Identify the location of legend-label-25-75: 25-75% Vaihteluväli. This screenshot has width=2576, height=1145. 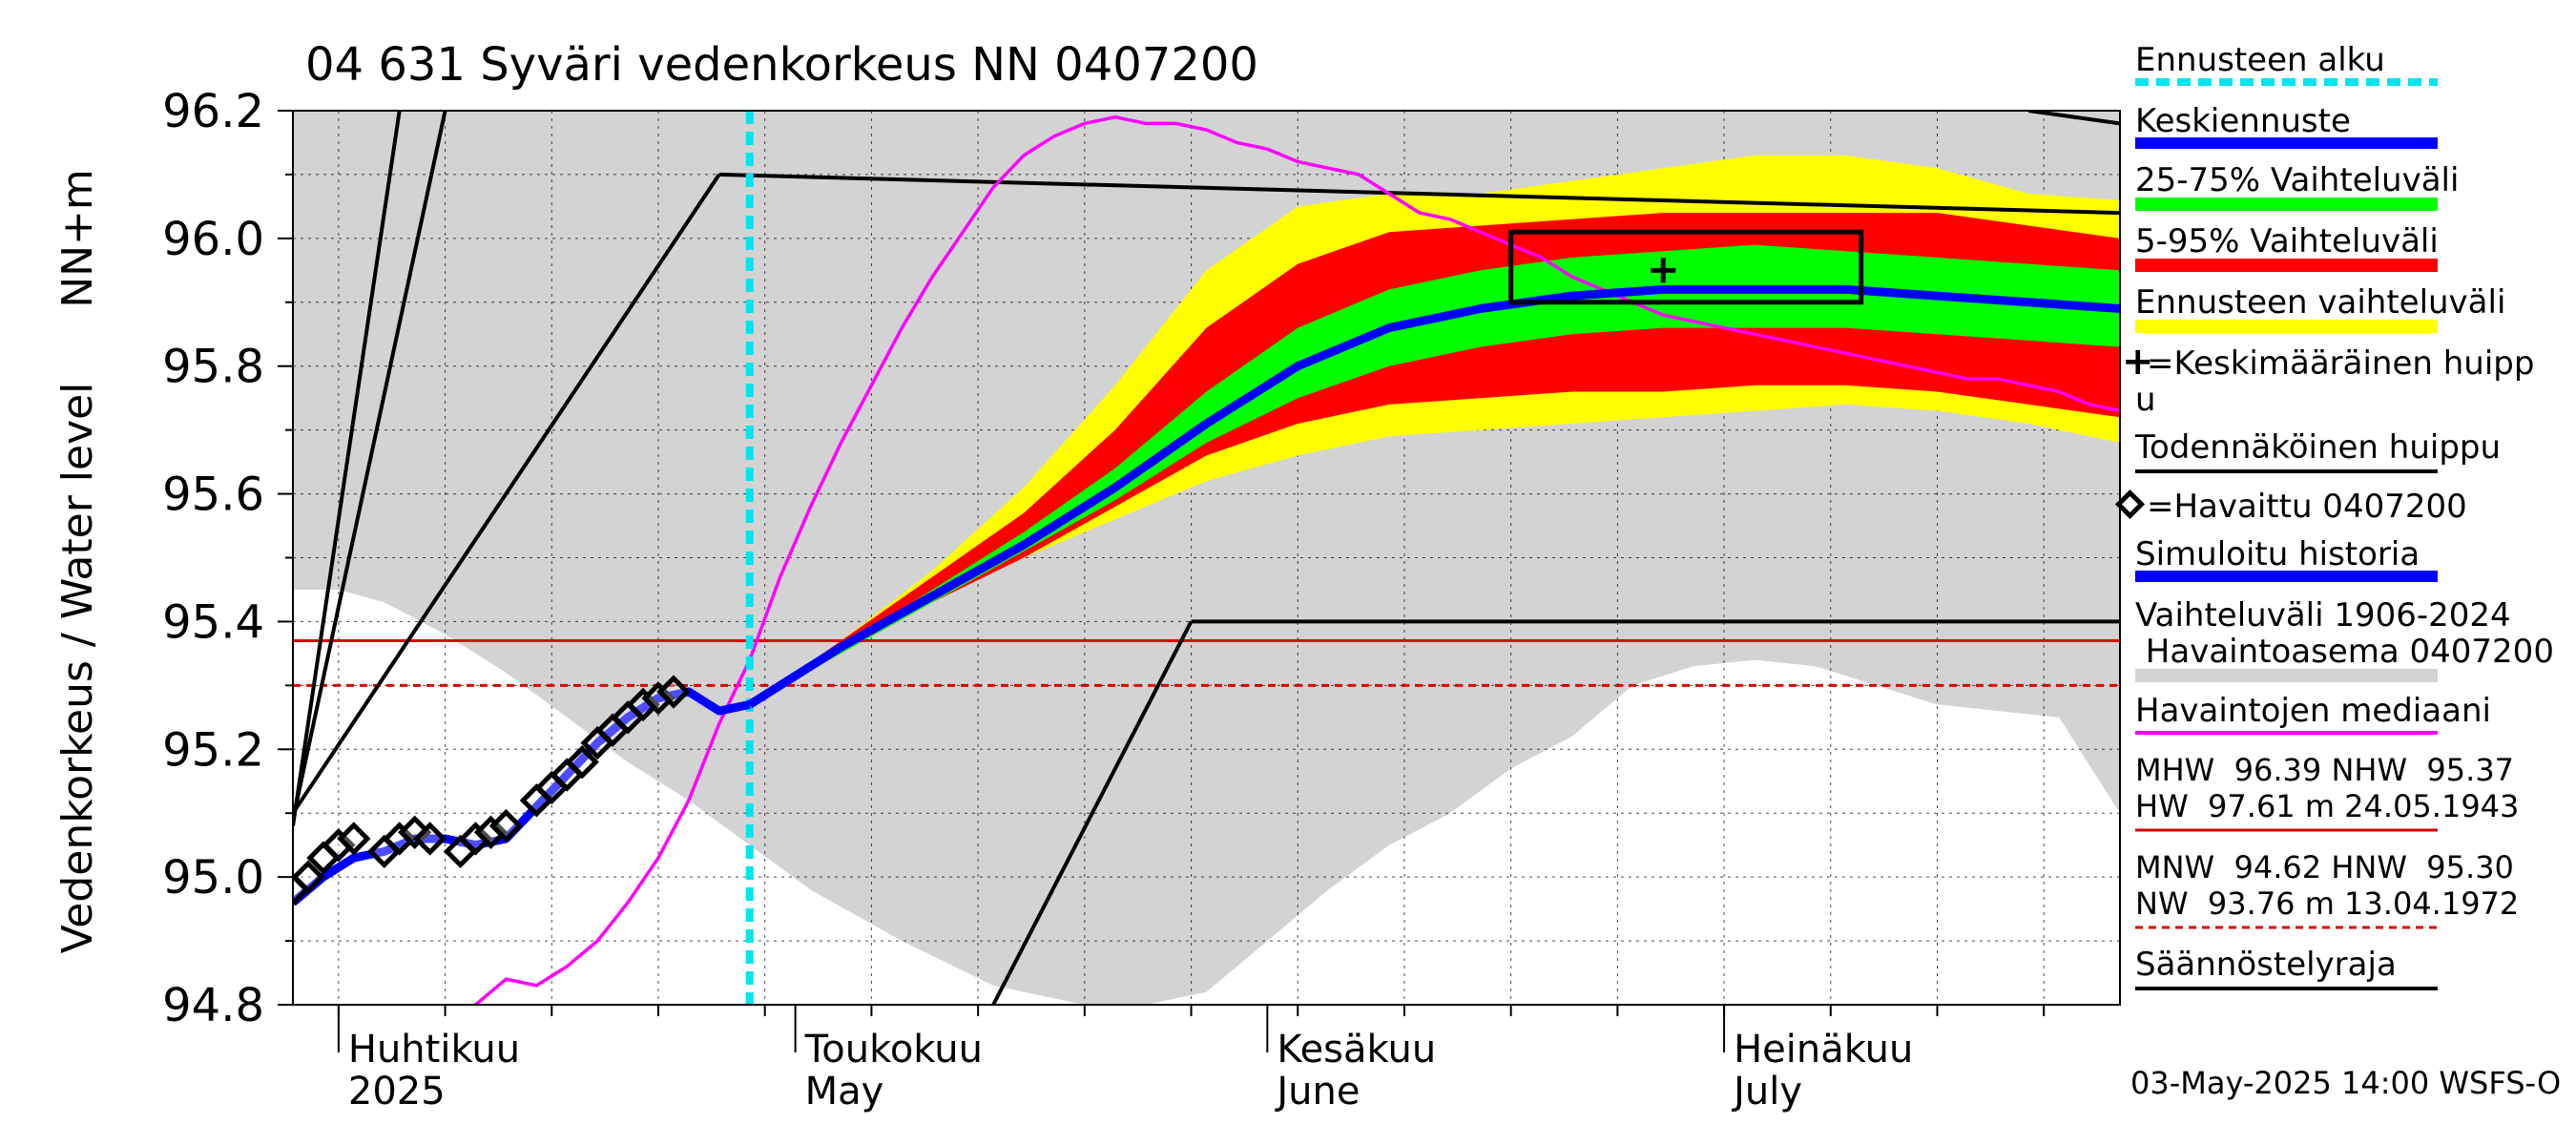
(2297, 180).